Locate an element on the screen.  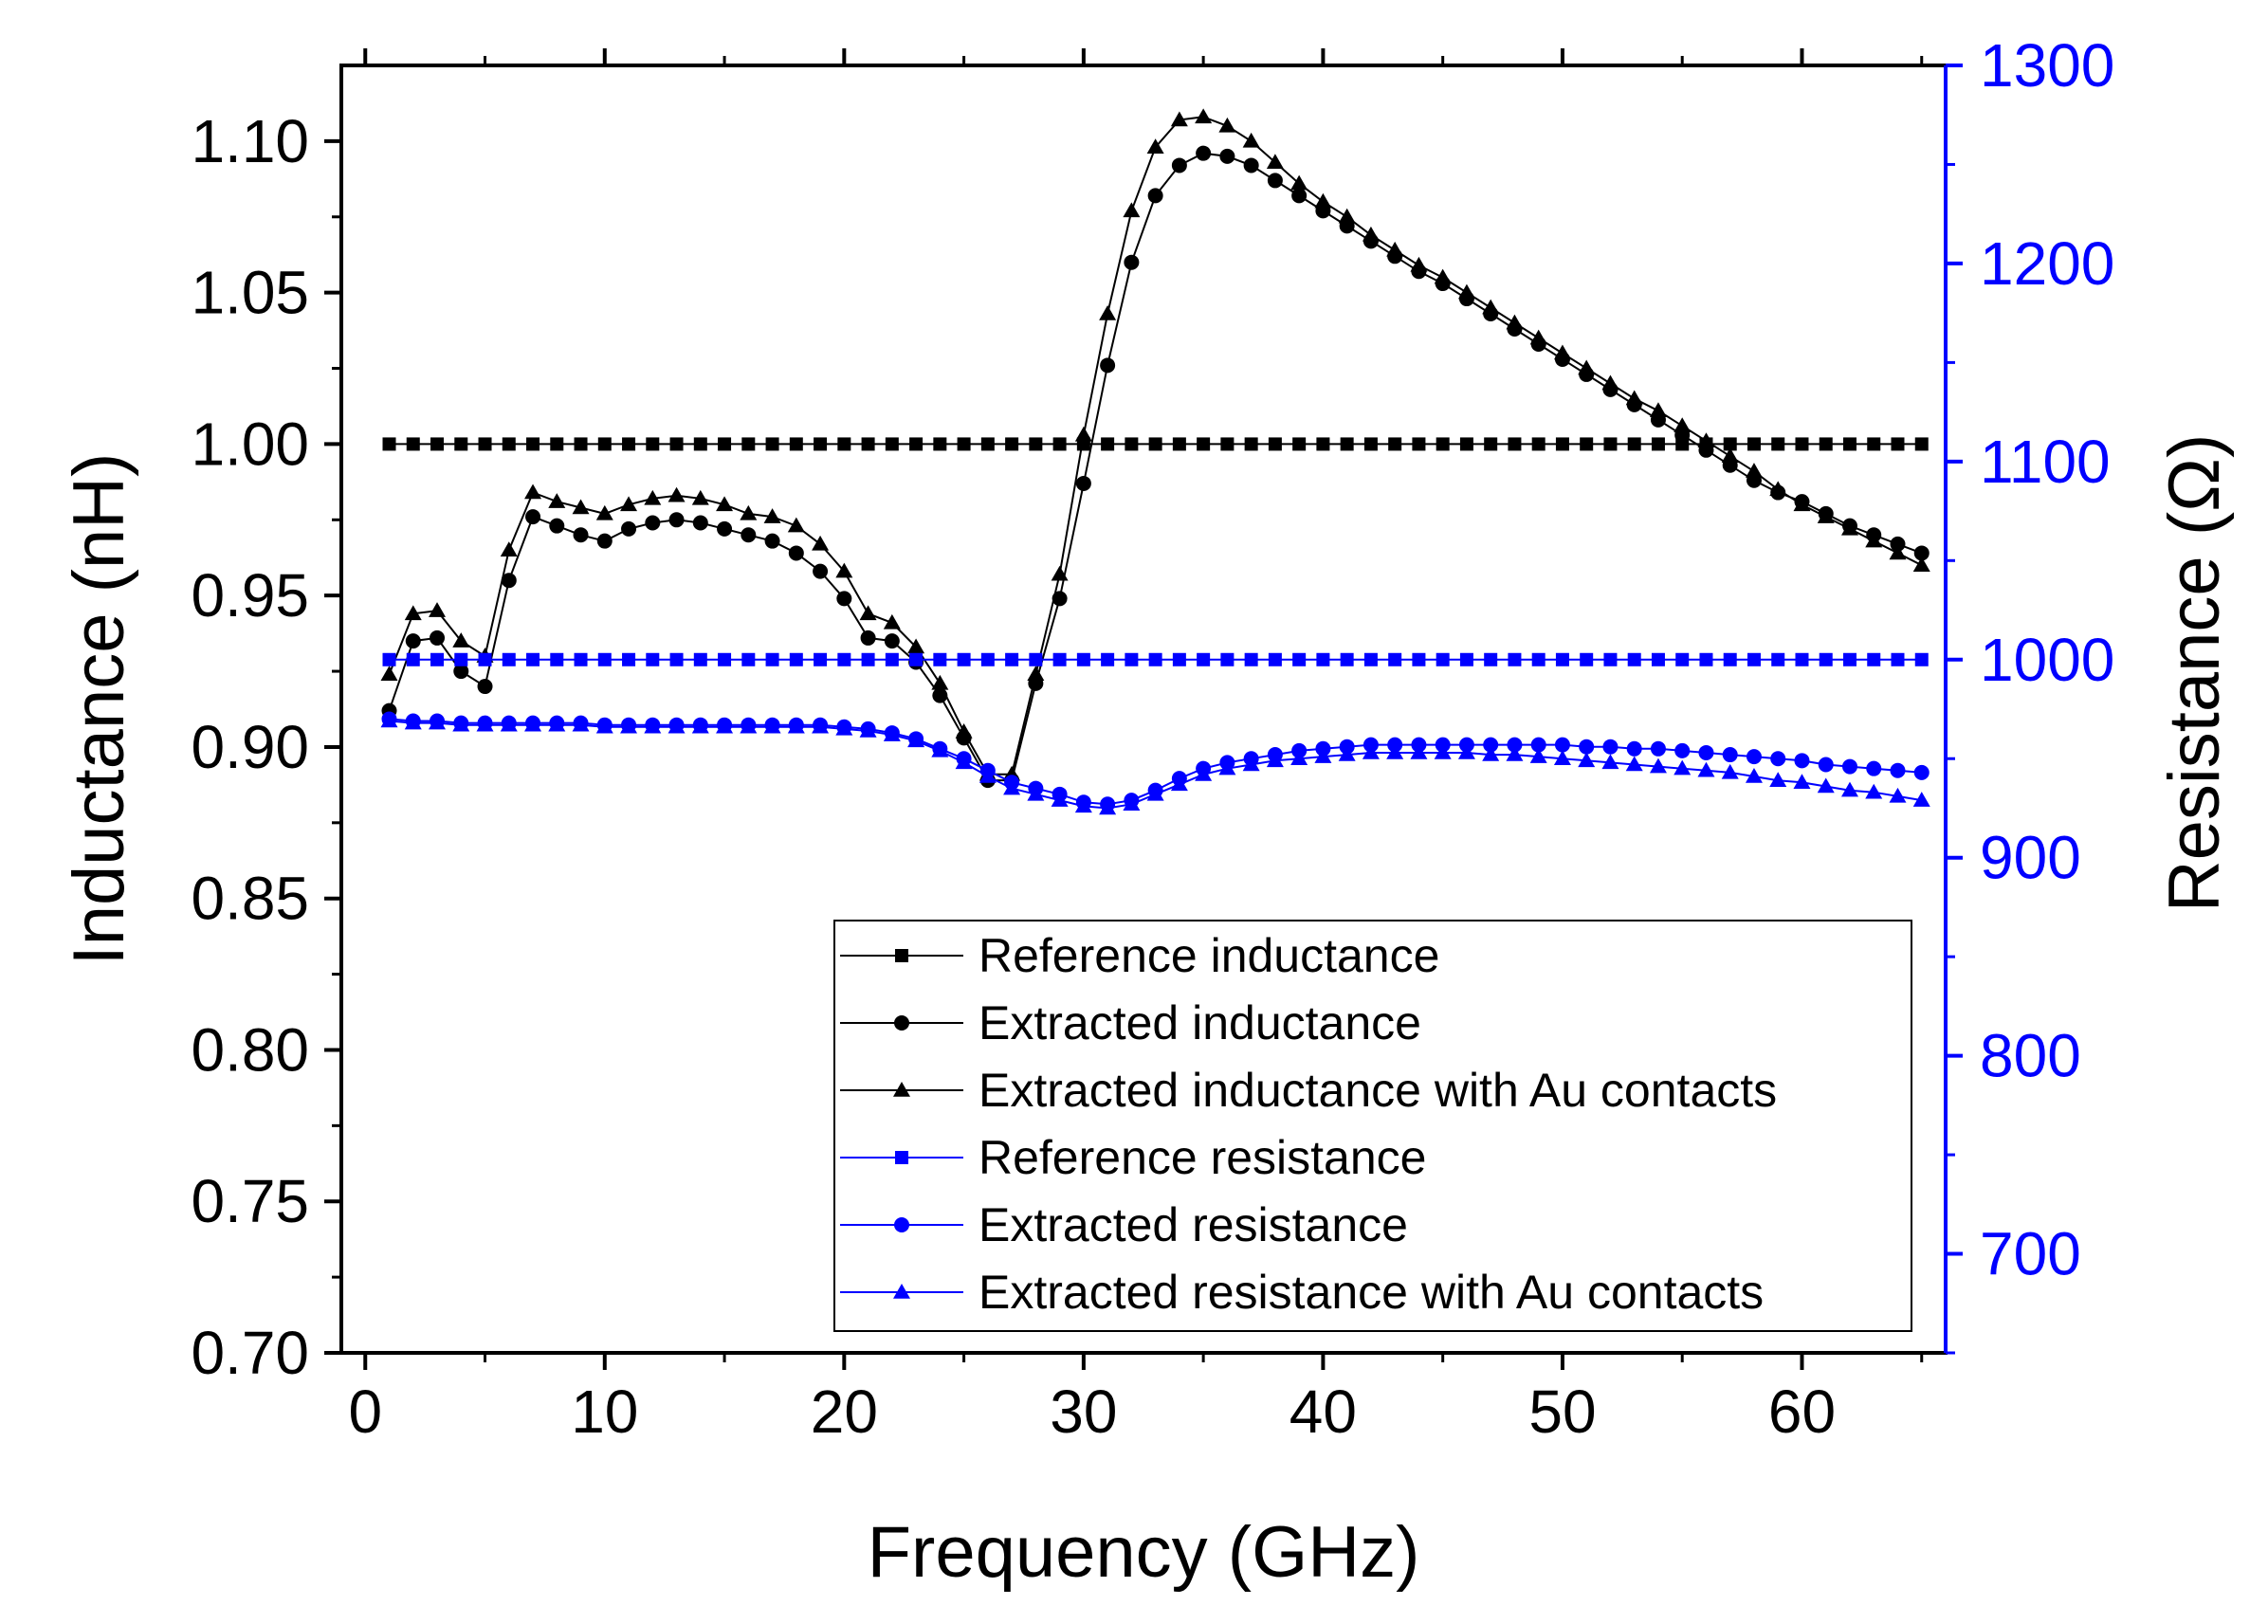
legend-label-0: Reference inductance is located at coordinates (1209, 955).